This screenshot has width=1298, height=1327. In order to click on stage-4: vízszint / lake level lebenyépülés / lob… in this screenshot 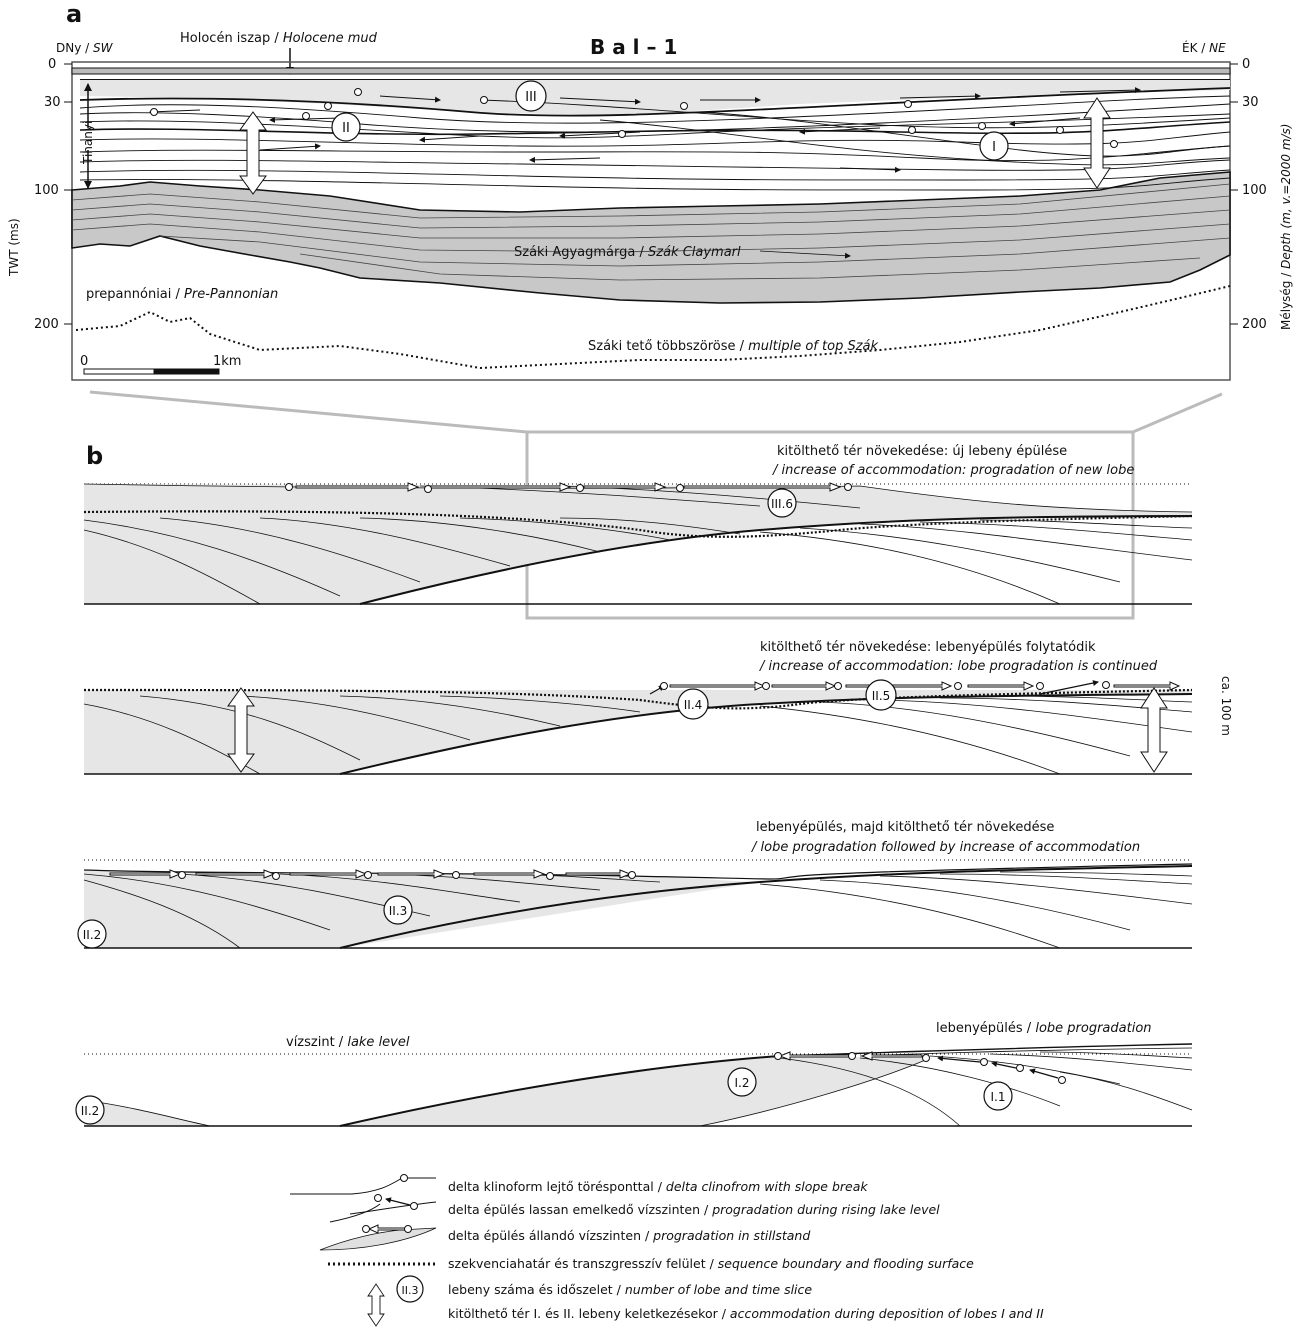, I will do `click(634, 1074)`.